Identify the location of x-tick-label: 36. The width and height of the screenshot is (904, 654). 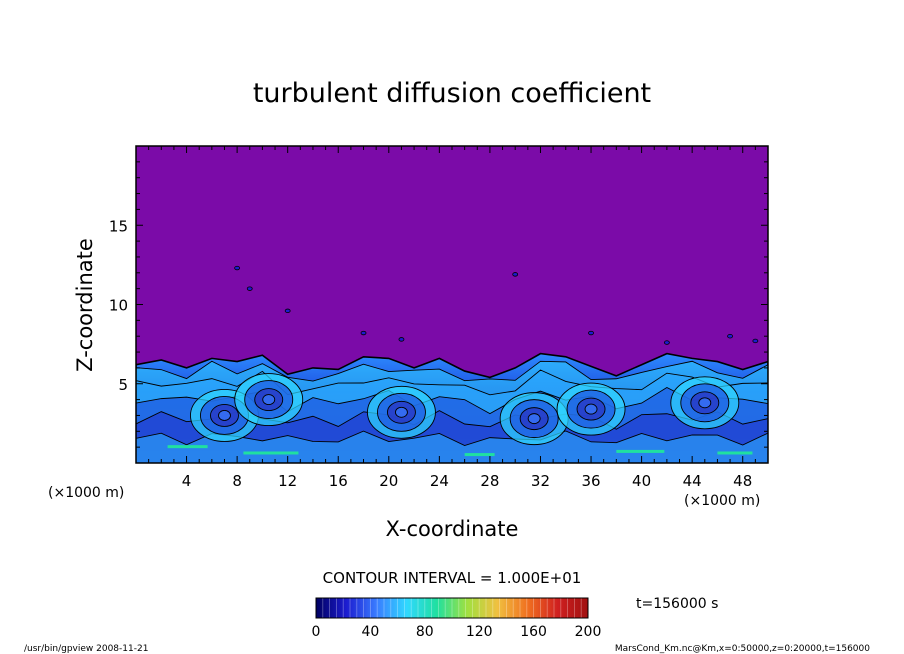
(590, 481).